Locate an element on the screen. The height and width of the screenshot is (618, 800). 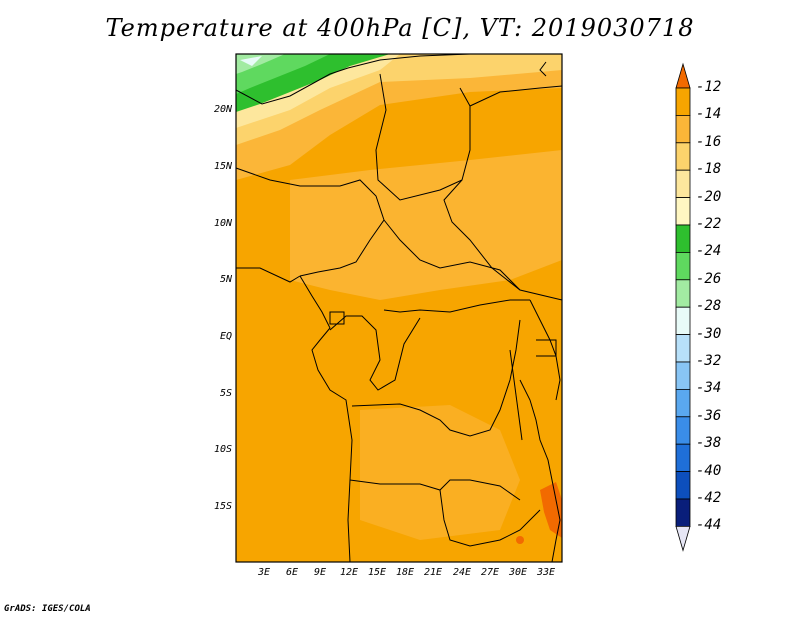
colorbar-label: -22 is located at coordinates (709, 224).